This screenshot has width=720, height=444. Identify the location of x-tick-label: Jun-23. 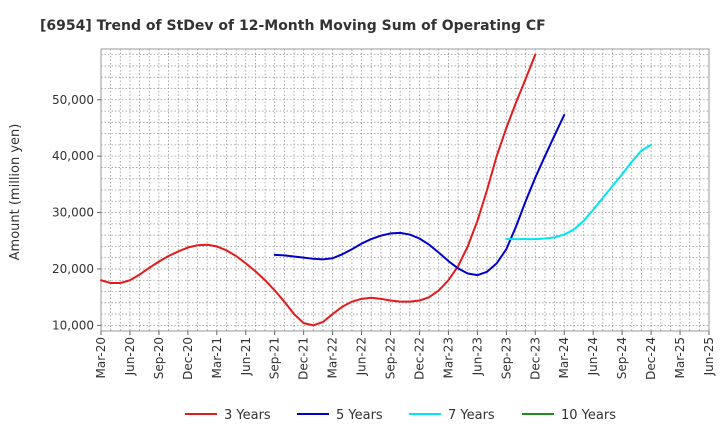
(477, 356).